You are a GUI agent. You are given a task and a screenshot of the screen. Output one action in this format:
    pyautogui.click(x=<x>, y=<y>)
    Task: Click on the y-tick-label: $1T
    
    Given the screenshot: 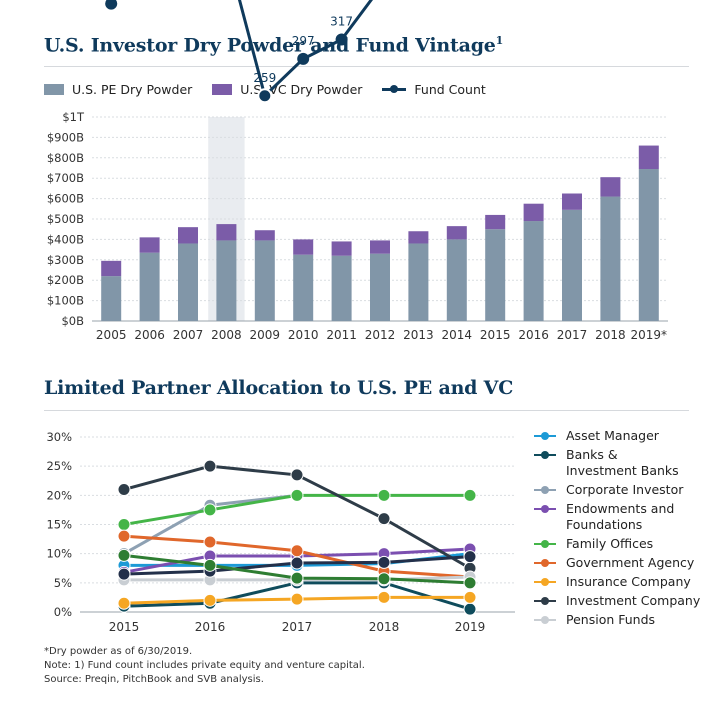 What is the action you would take?
    pyautogui.click(x=73, y=117)
    